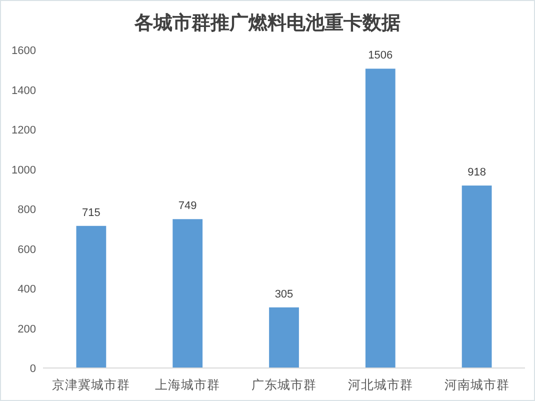 This screenshot has width=535, height=401. What do you see at coordinates (380, 56) in the screenshot?
I see `data-label: 1506` at bounding box center [380, 56].